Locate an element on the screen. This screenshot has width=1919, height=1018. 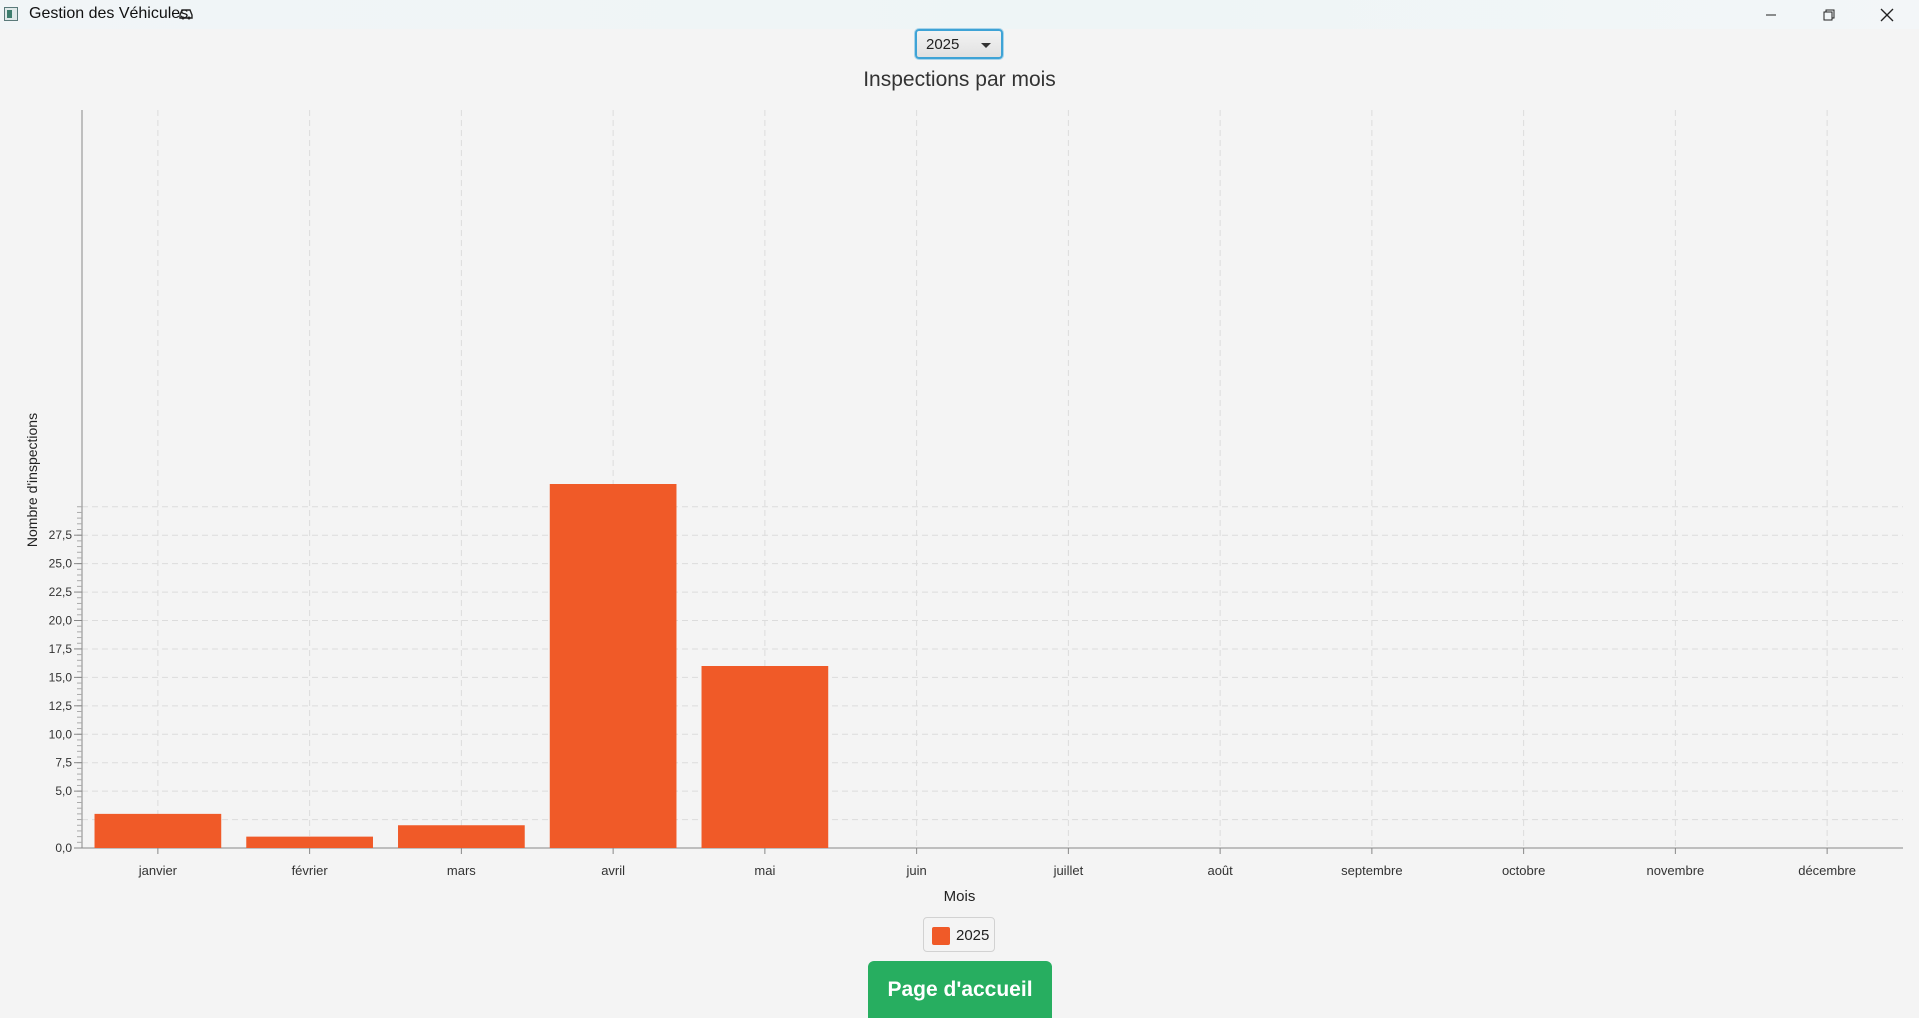
x-tick-label: février is located at coordinates (310, 870).